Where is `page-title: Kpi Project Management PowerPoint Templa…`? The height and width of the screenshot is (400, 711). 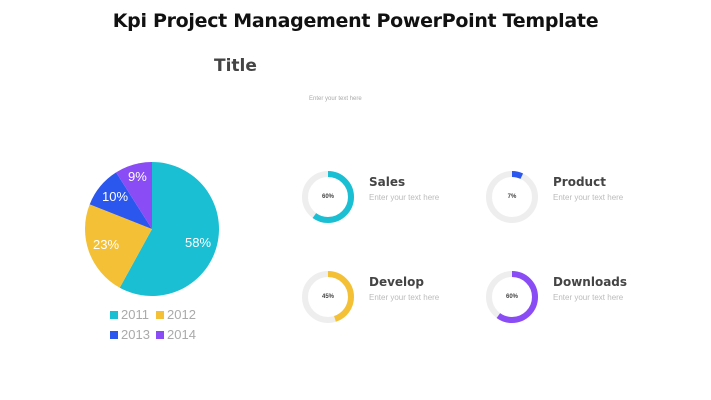
page-title: Kpi Project Management PowerPoint Templa… is located at coordinates (355, 21).